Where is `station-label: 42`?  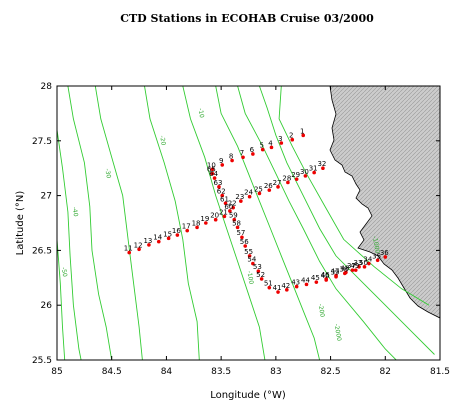 station-label: 42 is located at coordinates (285, 286).